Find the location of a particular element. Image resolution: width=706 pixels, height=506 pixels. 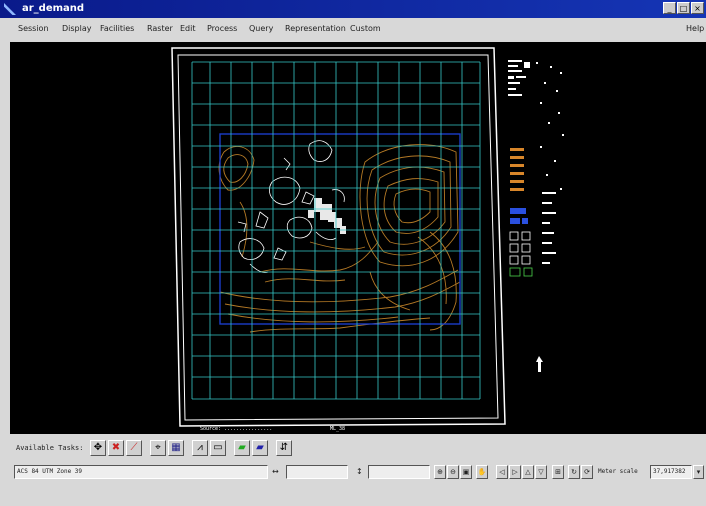

tool-4-icon: ⌖ is located at coordinates (158, 448).